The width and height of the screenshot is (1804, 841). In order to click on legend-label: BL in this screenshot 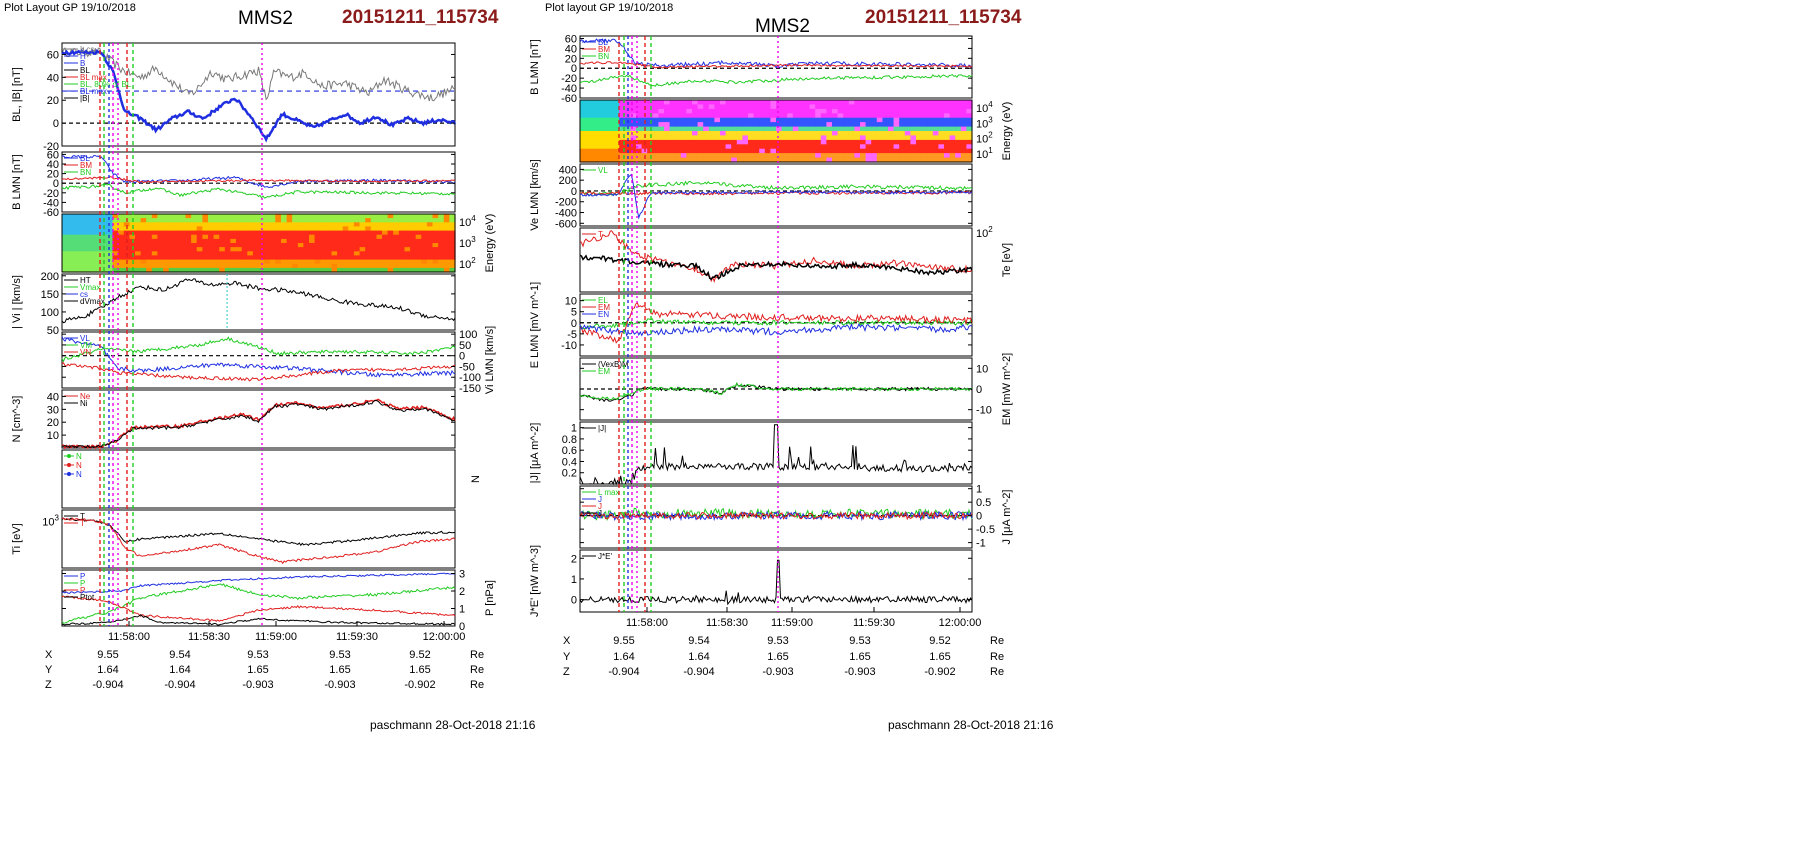, I will do `click(85, 158)`.